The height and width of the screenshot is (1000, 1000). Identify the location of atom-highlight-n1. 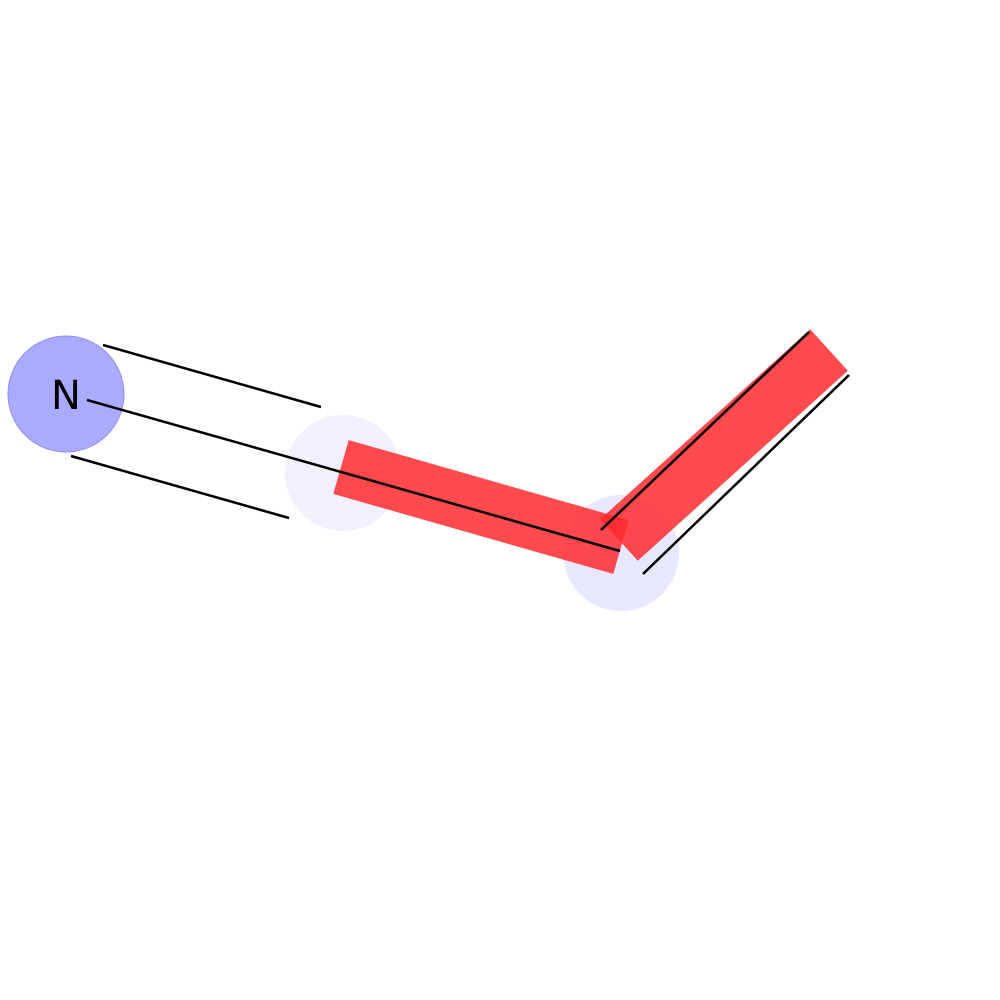
(66, 394).